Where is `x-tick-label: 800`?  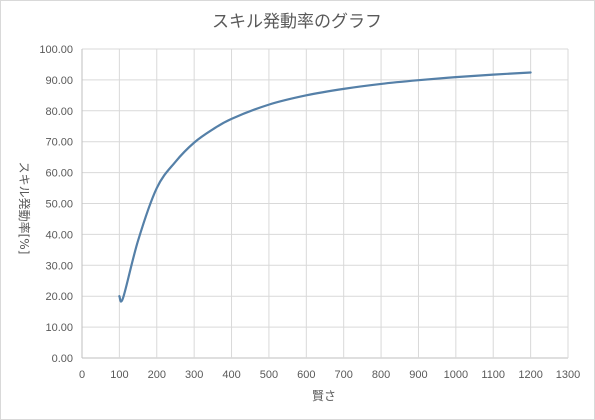 x-tick-label: 800 is located at coordinates (381, 375).